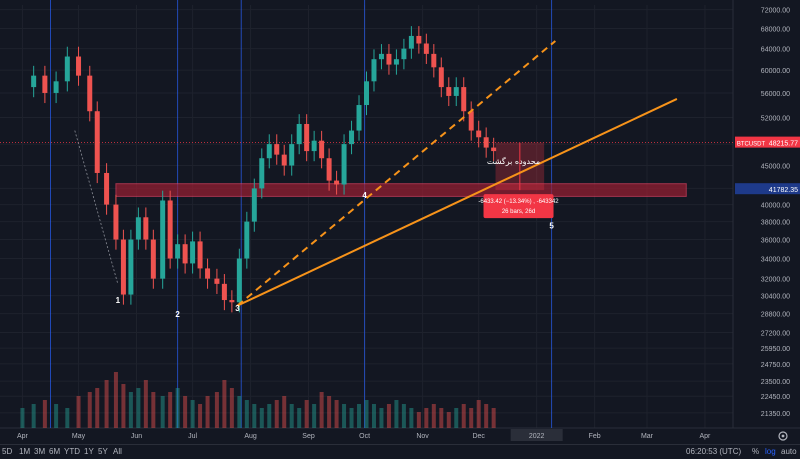  Describe the element at coordinates (103, 451) in the screenshot. I see `timeframe-5y: 5Y` at that location.